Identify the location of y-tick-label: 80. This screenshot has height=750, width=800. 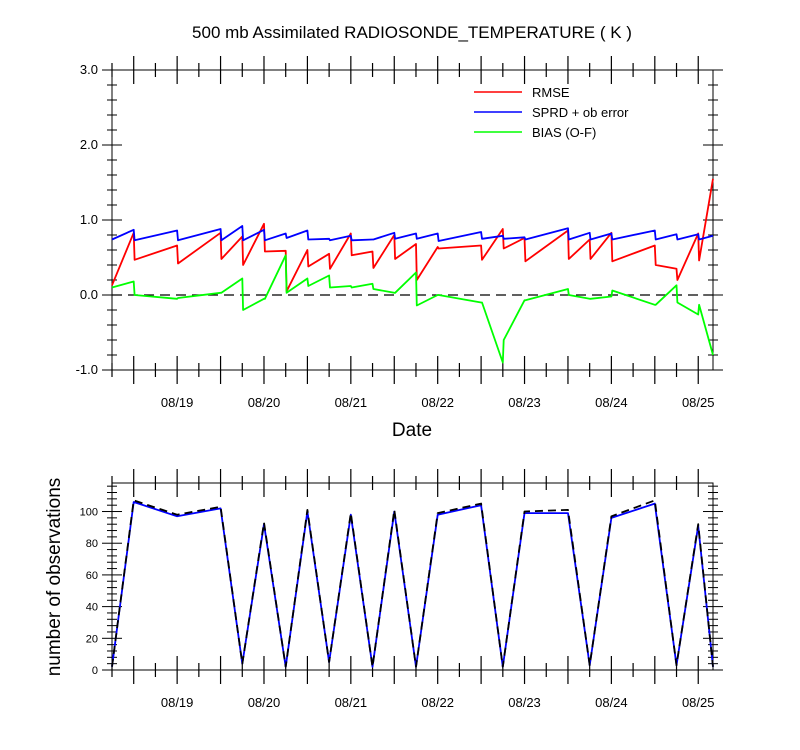
(92, 544).